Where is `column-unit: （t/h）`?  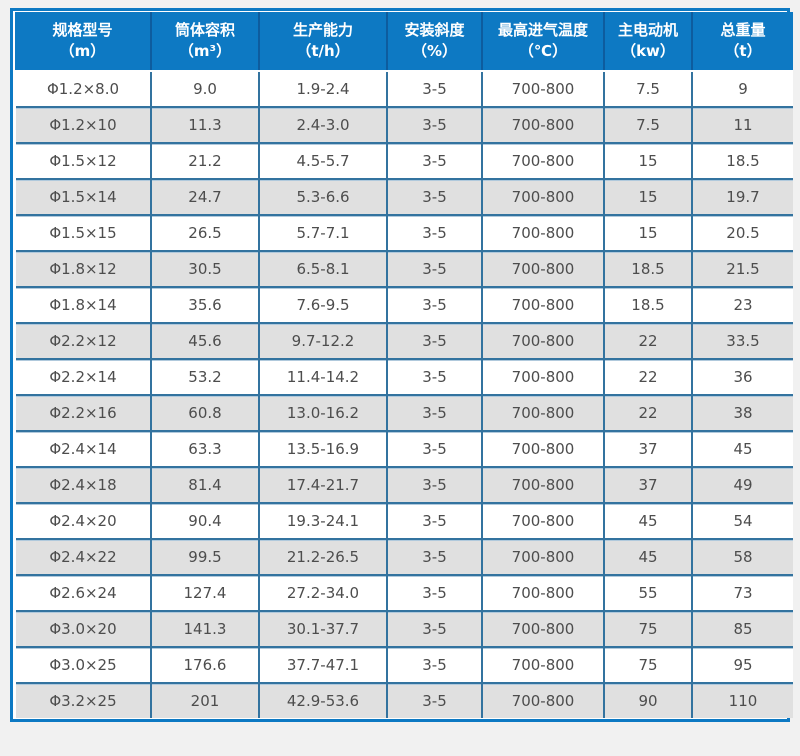 column-unit: （t/h） is located at coordinates (323, 51).